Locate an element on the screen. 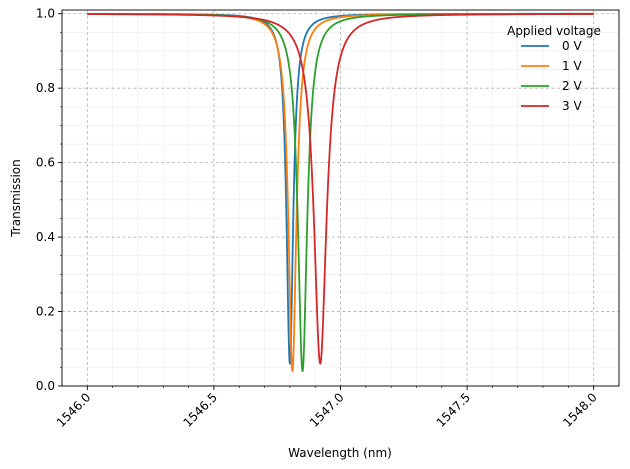 The width and height of the screenshot is (630, 469). legend-label: 3 V is located at coordinates (572, 106).